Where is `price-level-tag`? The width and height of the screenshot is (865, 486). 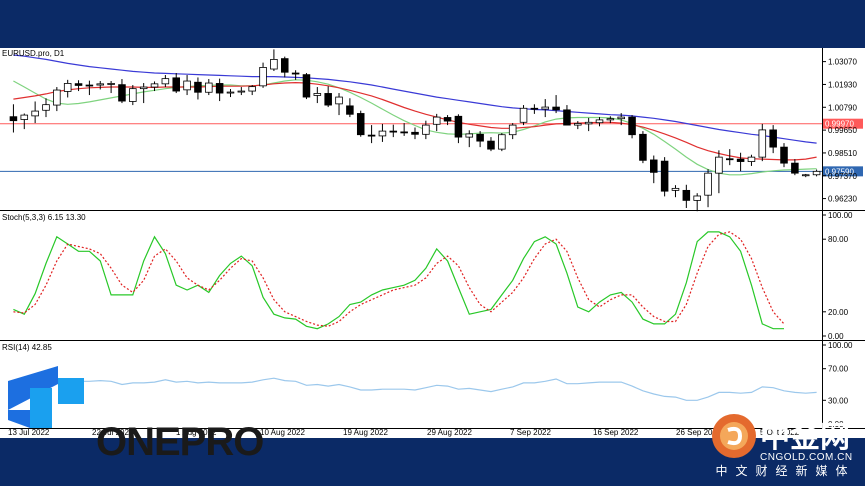
price-level-tag is located at coordinates (843, 171).